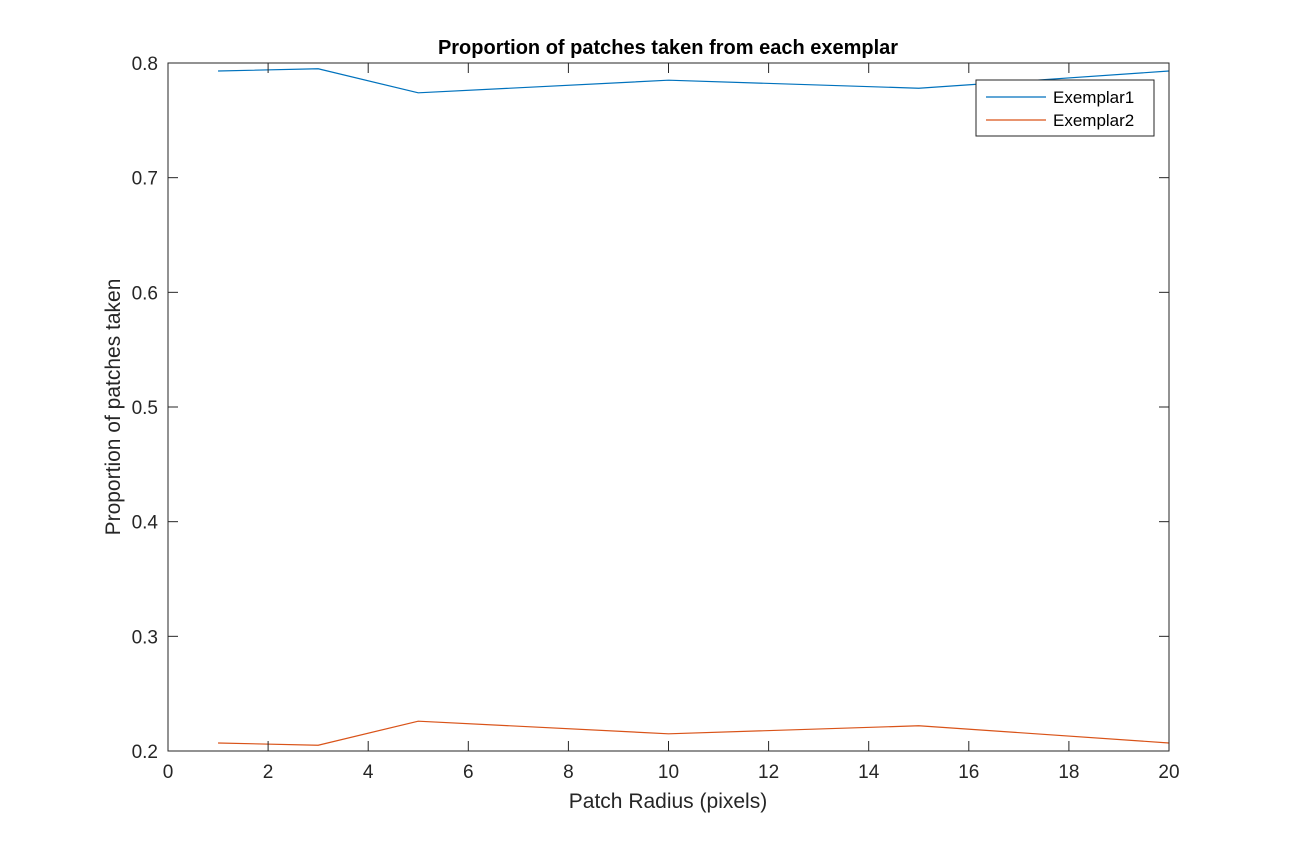 The height and width of the screenshot is (849, 1292). Describe the element at coordinates (145, 752) in the screenshot. I see `y-tick-label: 0.2` at that location.